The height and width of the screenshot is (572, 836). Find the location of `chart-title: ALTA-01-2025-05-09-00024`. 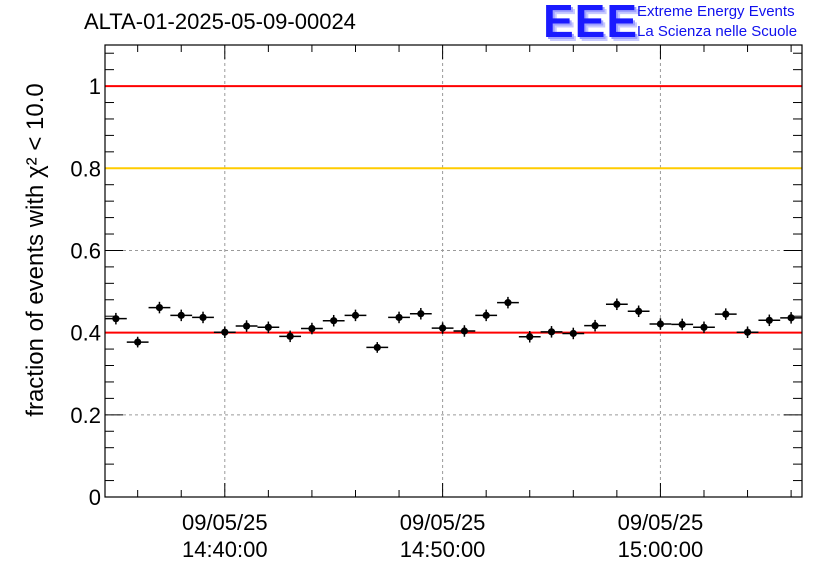

chart-title: ALTA-01-2025-05-09-00024 is located at coordinates (220, 21).